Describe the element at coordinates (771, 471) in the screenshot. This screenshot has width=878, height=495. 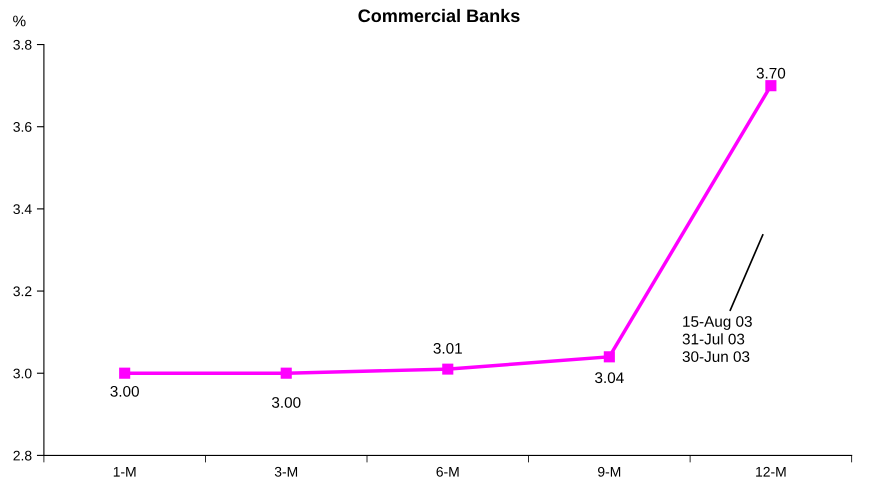
I see `x-tick-label: 12-M` at that location.